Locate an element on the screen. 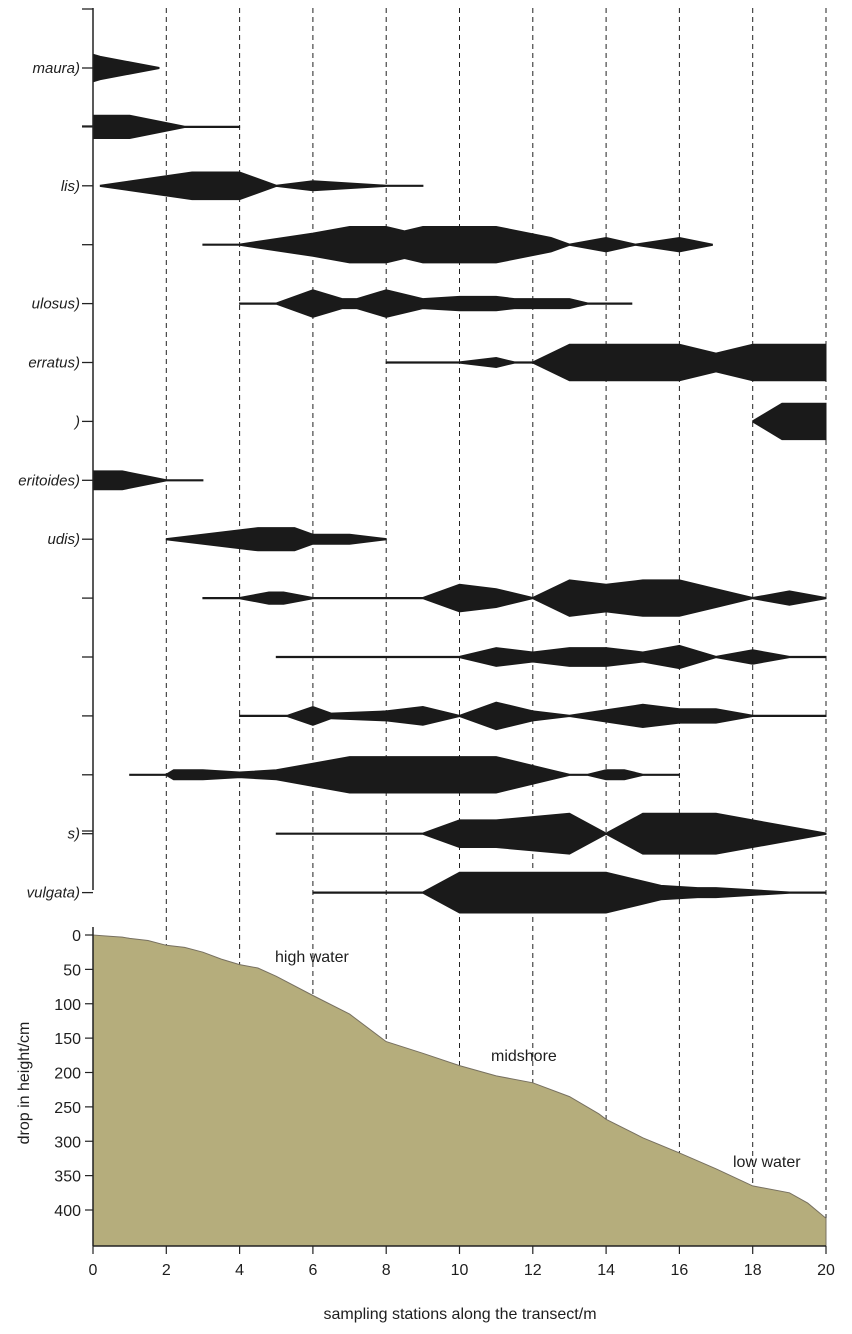 The width and height of the screenshot is (852, 1334). species-label: udis) is located at coordinates (63, 539).